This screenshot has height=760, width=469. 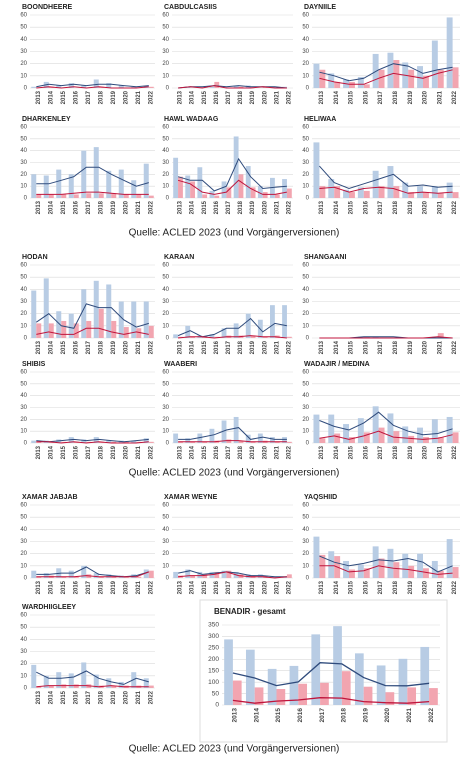 I want to click on y-tick-label: 0, so click(x=26, y=89).